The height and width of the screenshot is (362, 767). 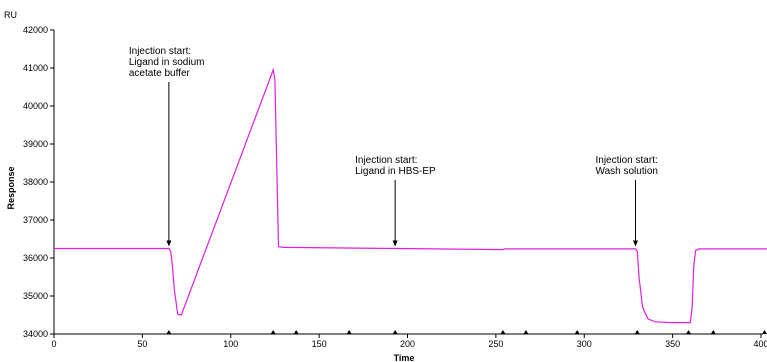 What do you see at coordinates (395, 171) in the screenshot?
I see `annotation-text: Ligand in HBS-EP` at bounding box center [395, 171].